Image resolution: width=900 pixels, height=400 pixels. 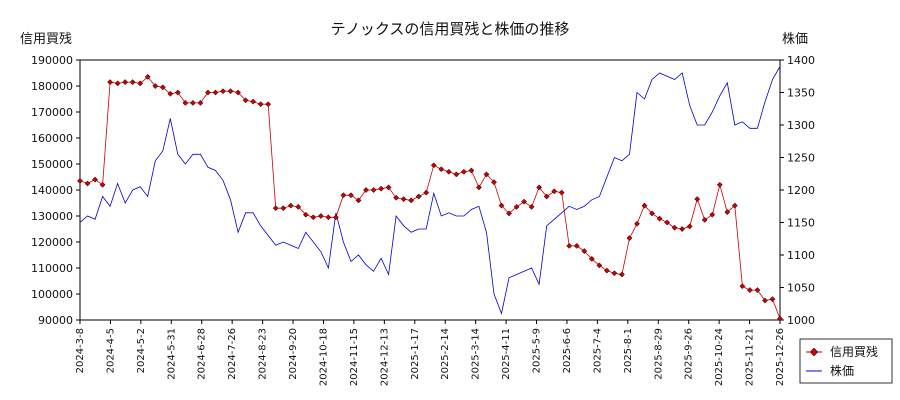 What do you see at coordinates (323, 357) in the screenshot?
I see `x-tick-label: 2024-10-18` at bounding box center [323, 357].